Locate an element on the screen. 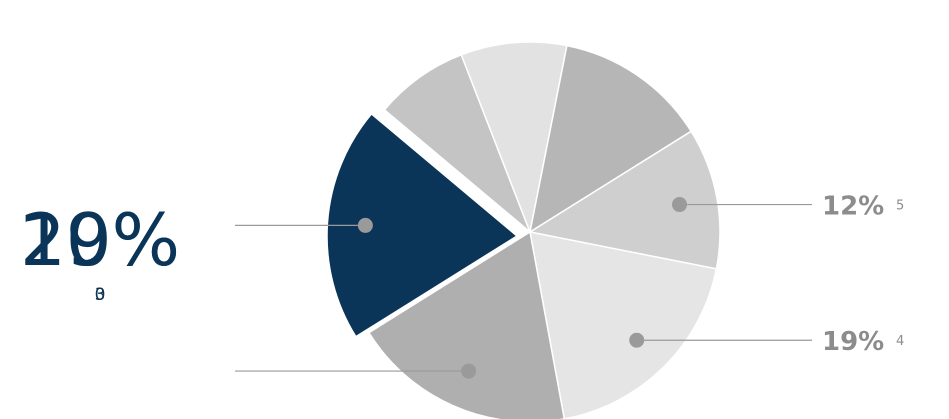 Image resolution: width=949 pixels, height=419 pixels. annotation-label: 5 is located at coordinates (900, 206).